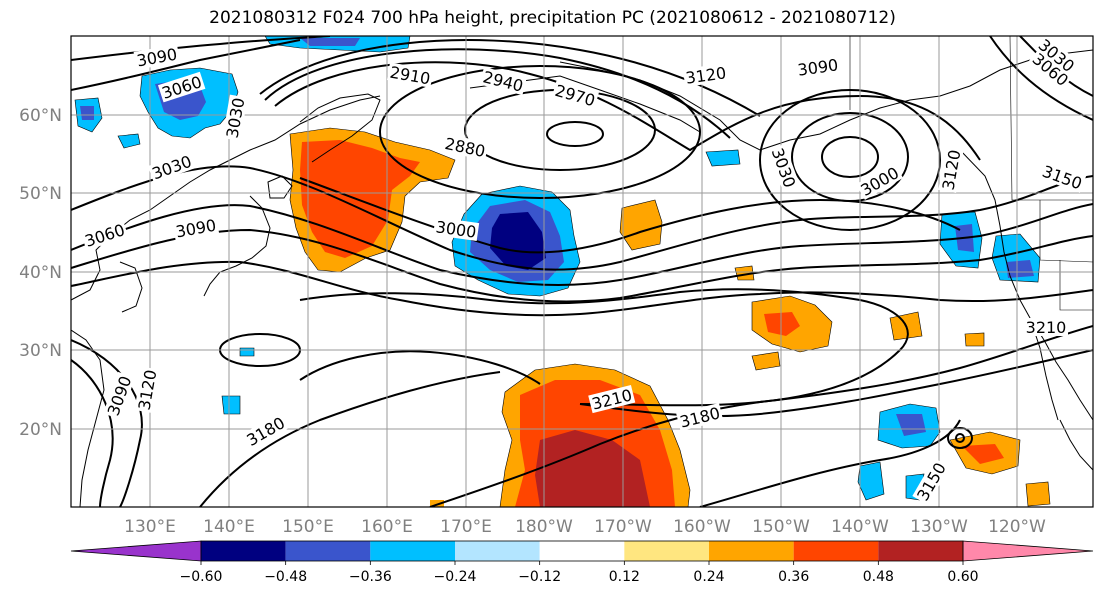  Describe the element at coordinates (387, 527) in the screenshot. I see `lon-tick-label: 160°E` at that location.